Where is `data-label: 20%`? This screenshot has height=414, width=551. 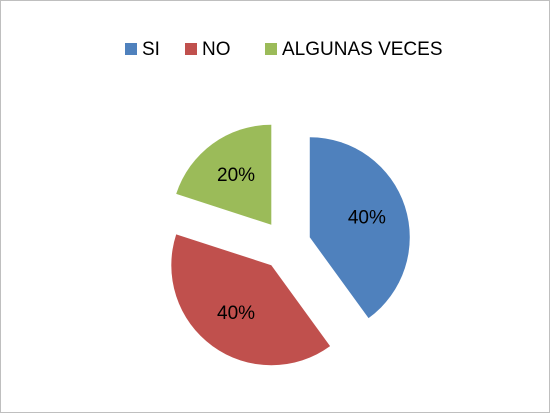
data-label: 20% is located at coordinates (236, 175).